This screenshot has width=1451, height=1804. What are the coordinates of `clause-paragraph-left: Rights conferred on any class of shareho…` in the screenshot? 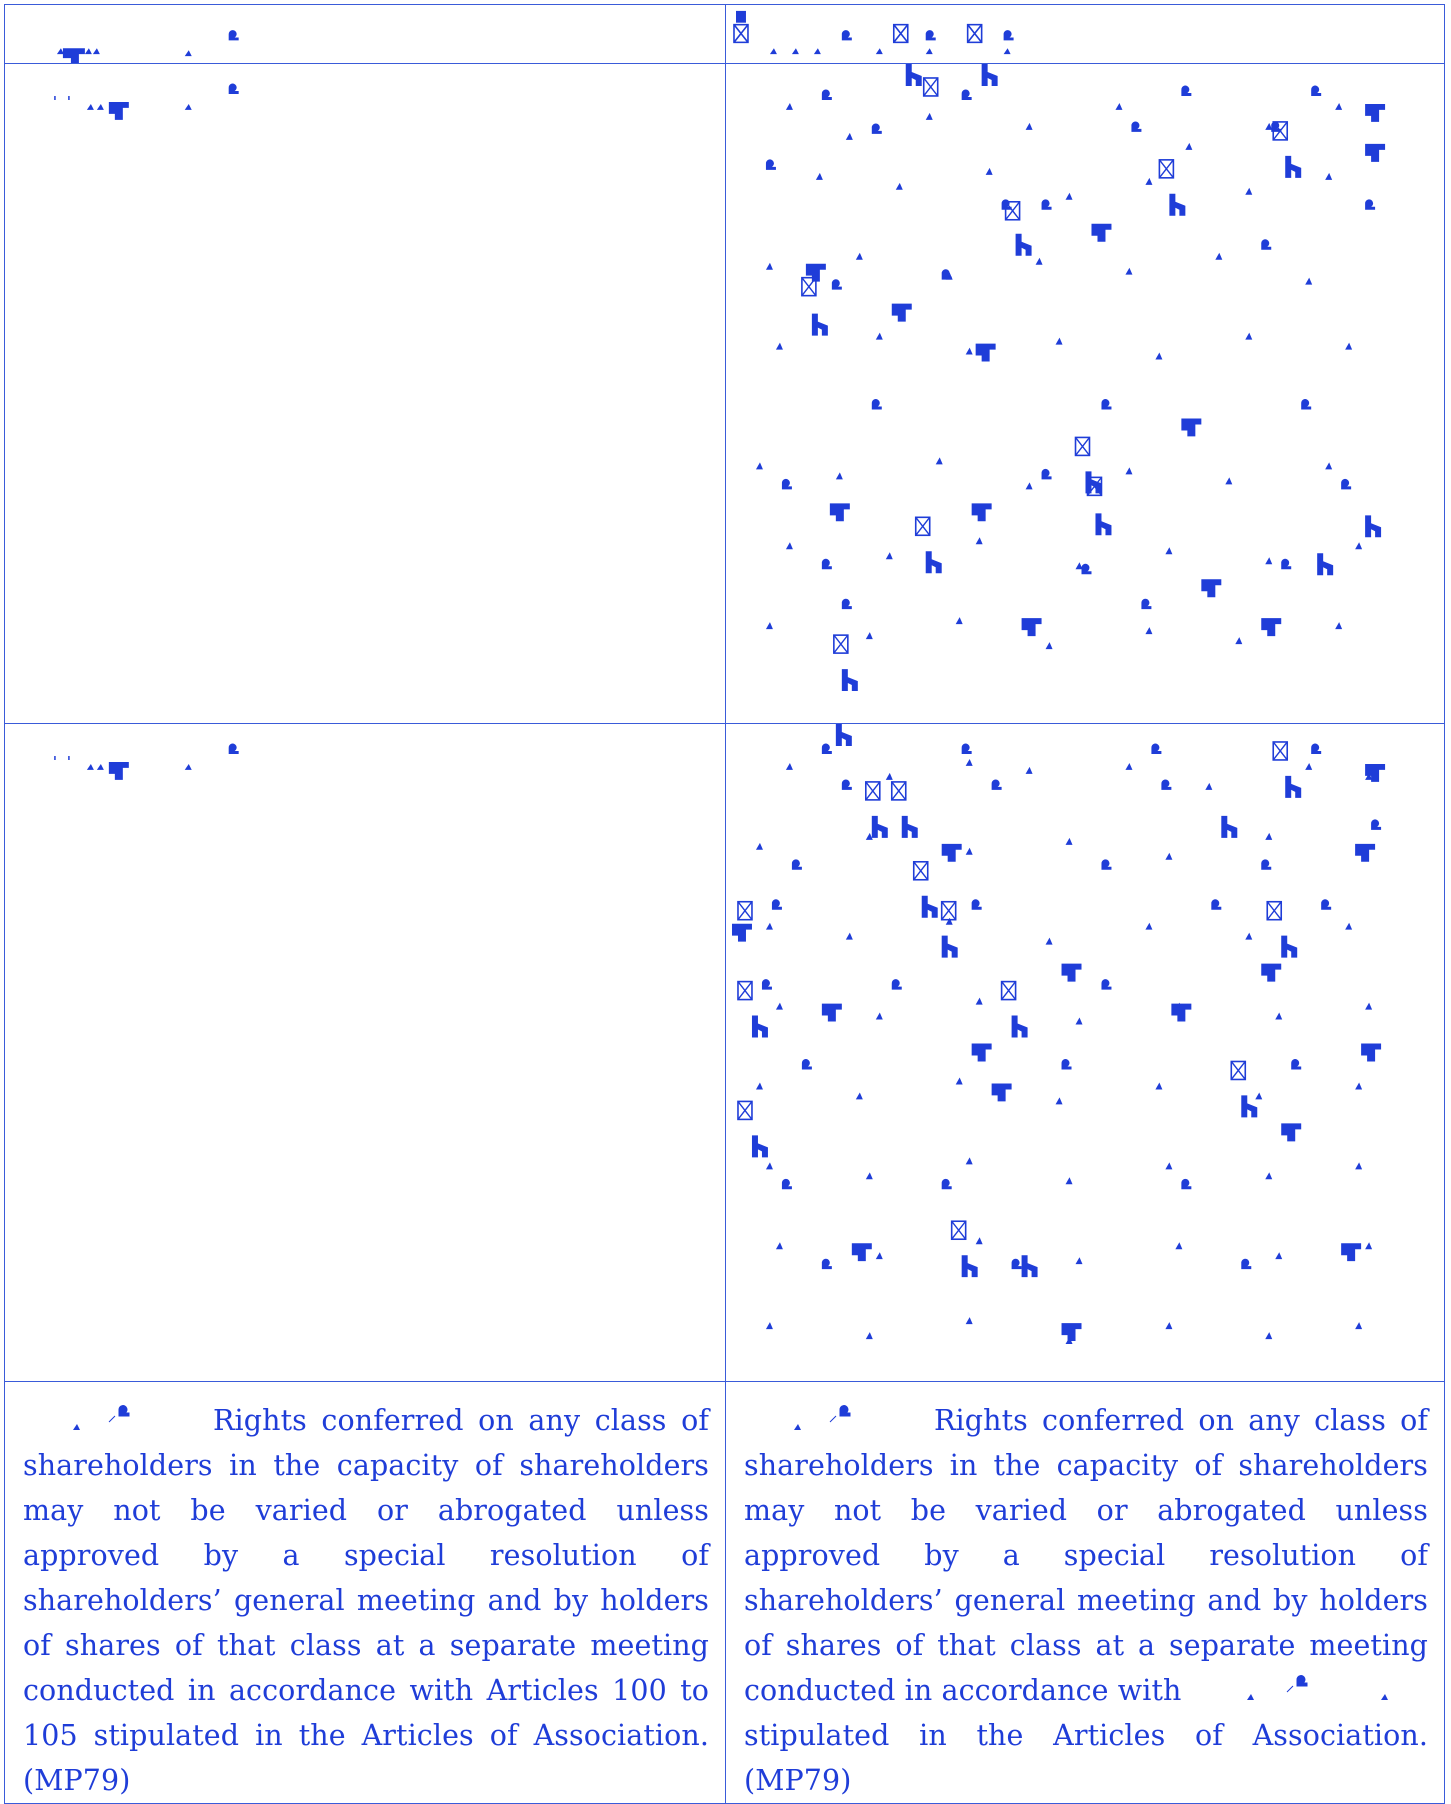 It's located at (365, 1593).